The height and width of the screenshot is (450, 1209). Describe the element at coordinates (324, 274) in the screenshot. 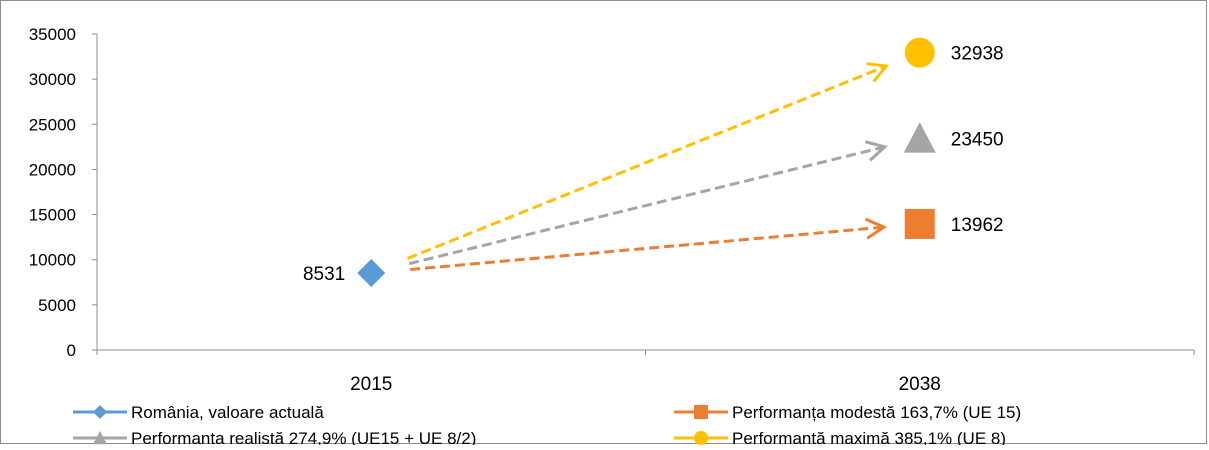

I see `data-label: 8531` at that location.